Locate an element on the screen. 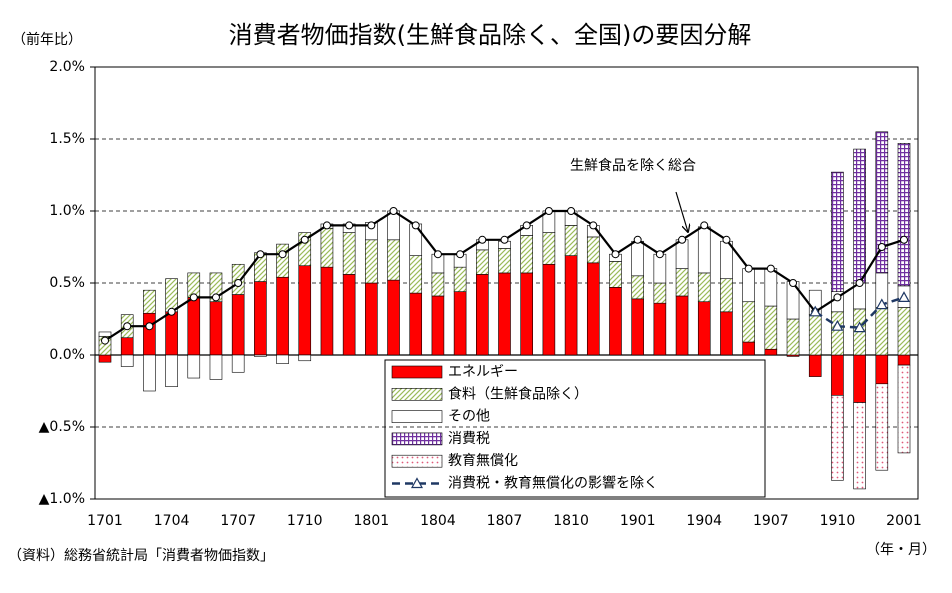  legend-label: 消費税 is located at coordinates (469, 439).